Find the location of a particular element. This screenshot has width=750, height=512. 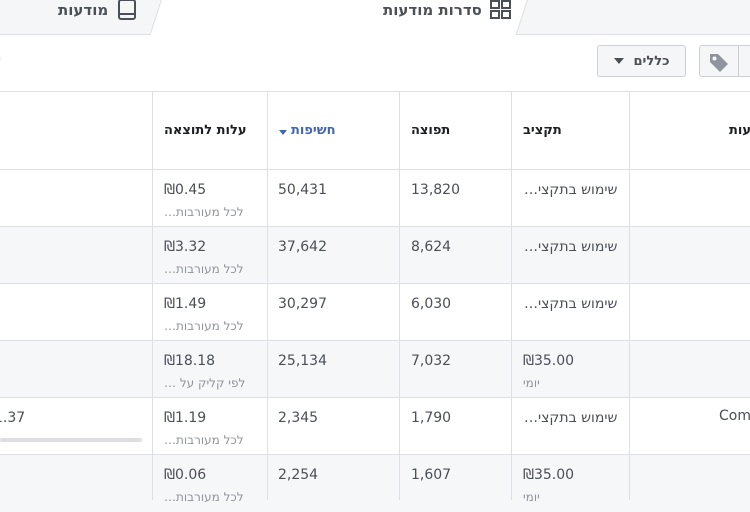

reach-value: 1,790 is located at coordinates (431, 418).